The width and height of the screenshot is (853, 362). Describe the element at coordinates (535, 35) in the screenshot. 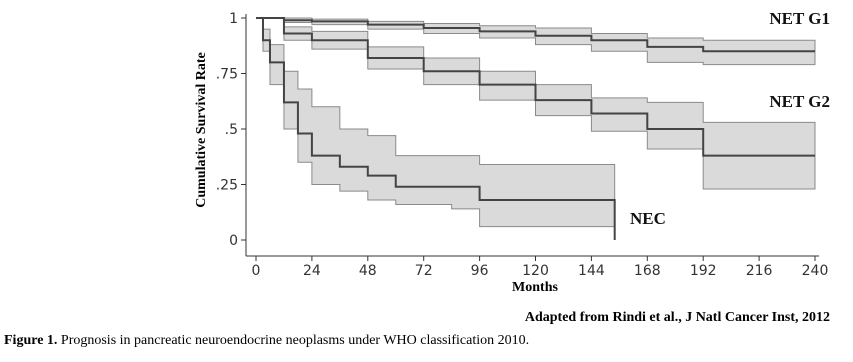

I see `survival-line` at that location.